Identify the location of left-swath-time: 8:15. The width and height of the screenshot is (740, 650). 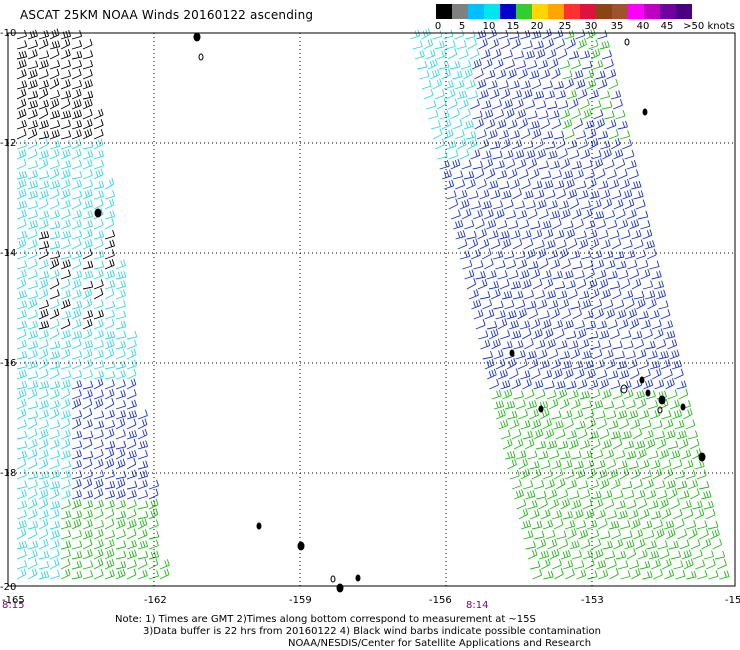
(13, 605).